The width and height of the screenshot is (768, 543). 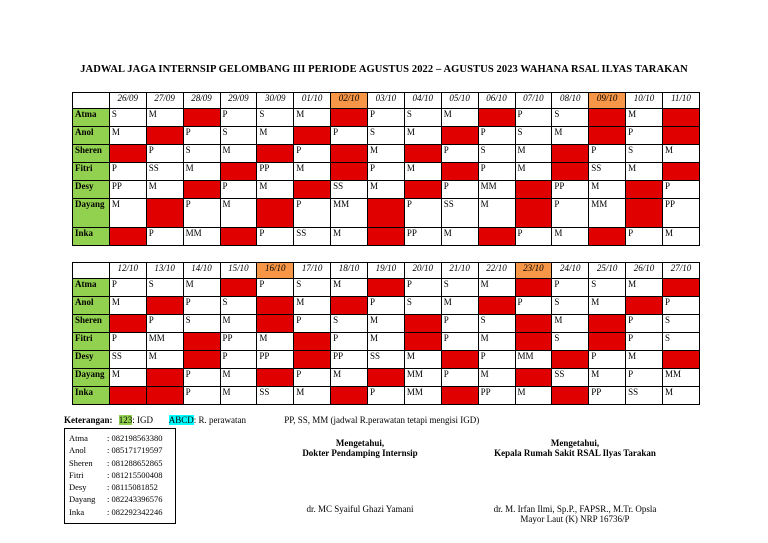 What do you see at coordinates (644, 100) in the screenshot?
I see `date-cell: 10/10` at bounding box center [644, 100].